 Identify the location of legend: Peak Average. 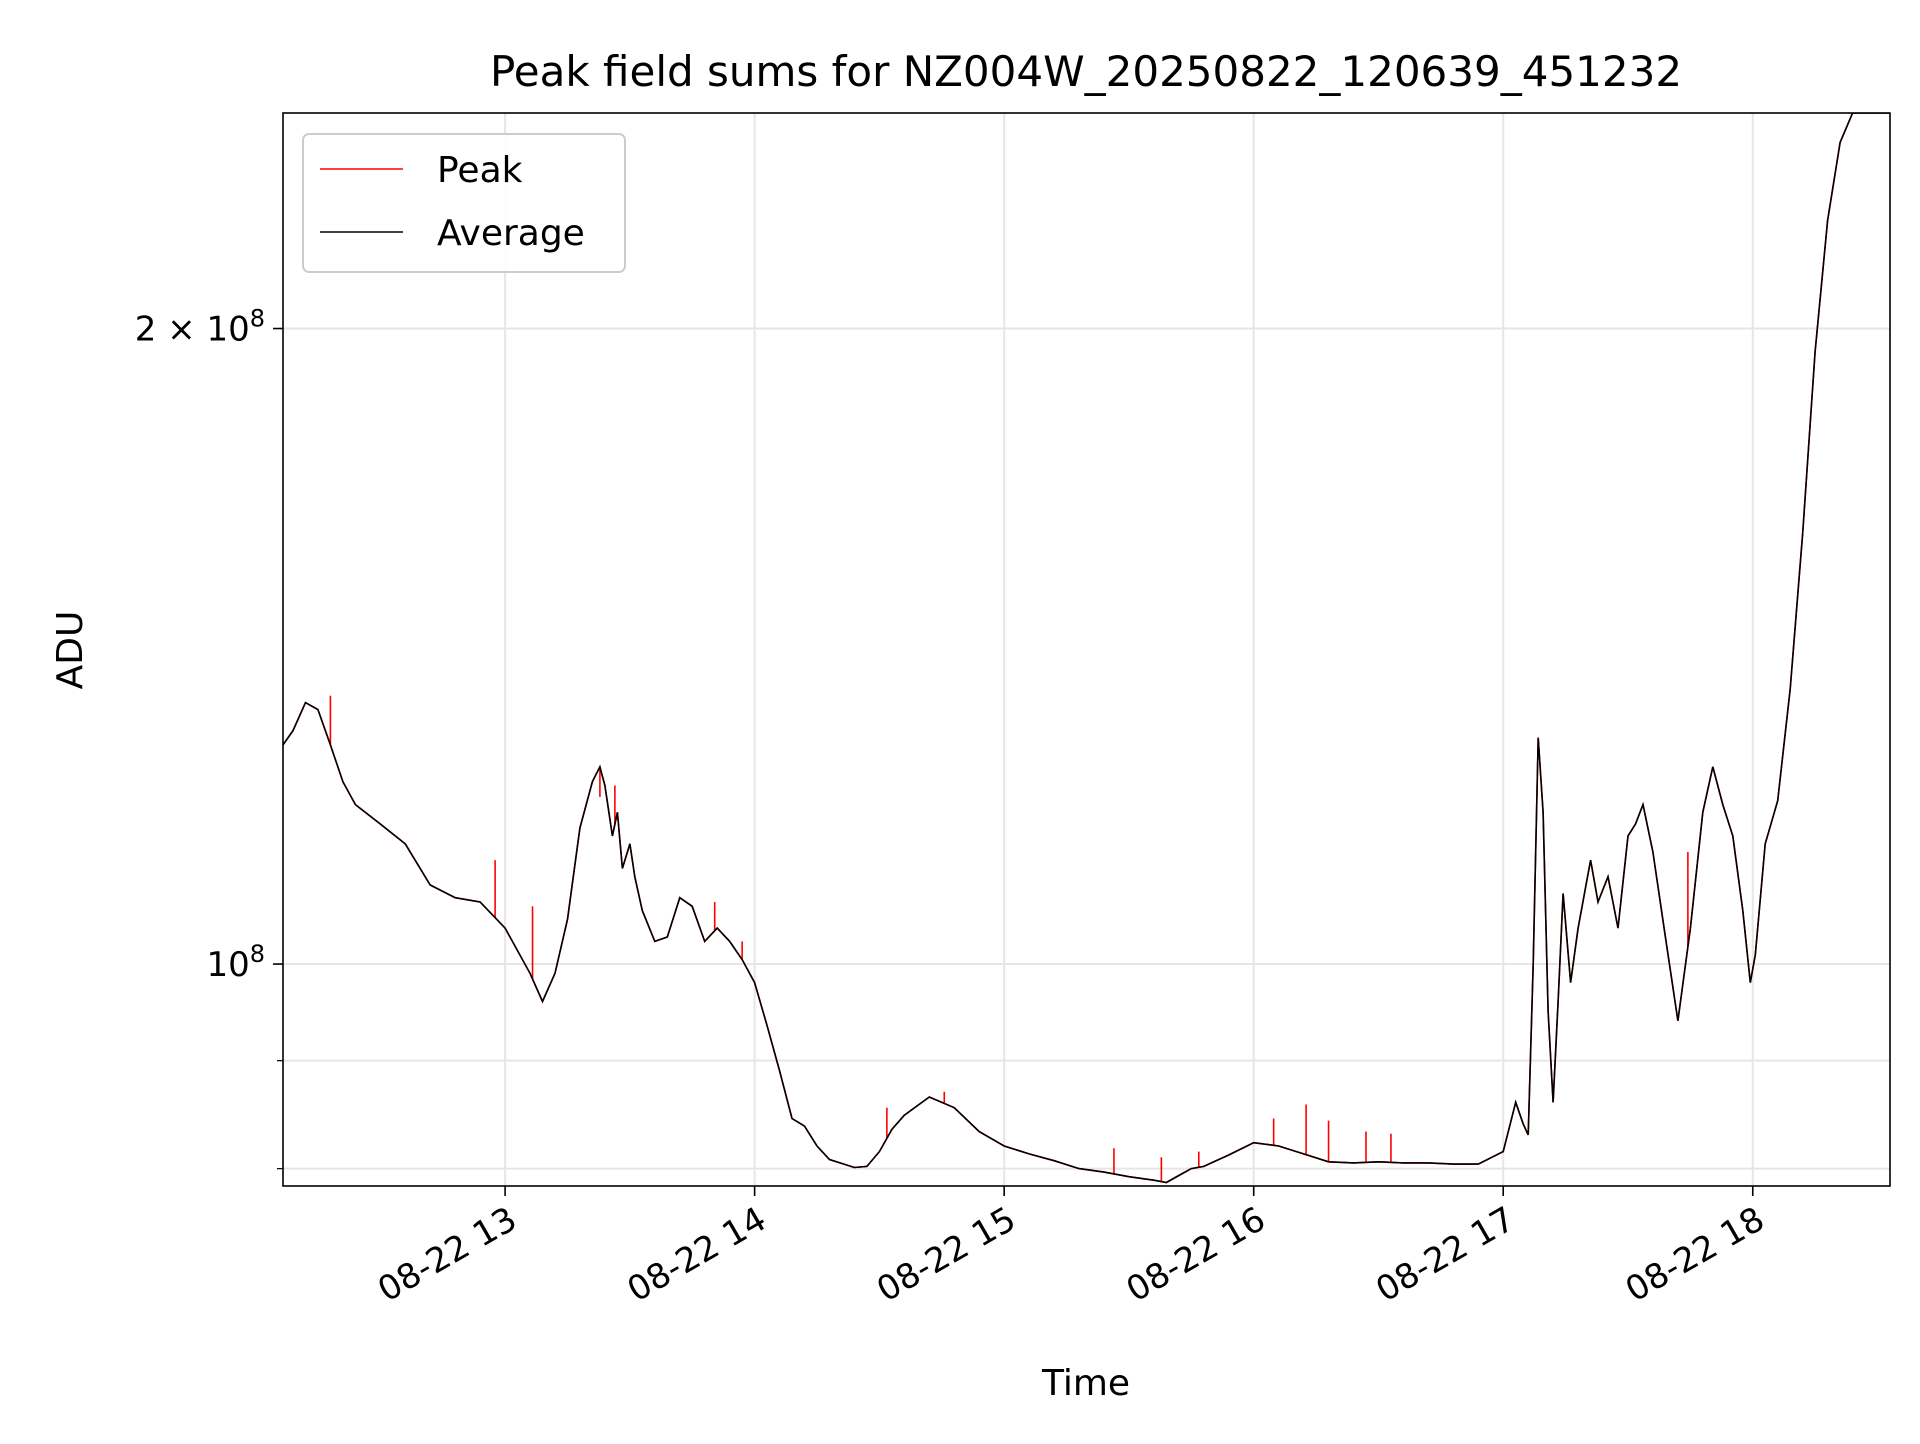
(464, 203).